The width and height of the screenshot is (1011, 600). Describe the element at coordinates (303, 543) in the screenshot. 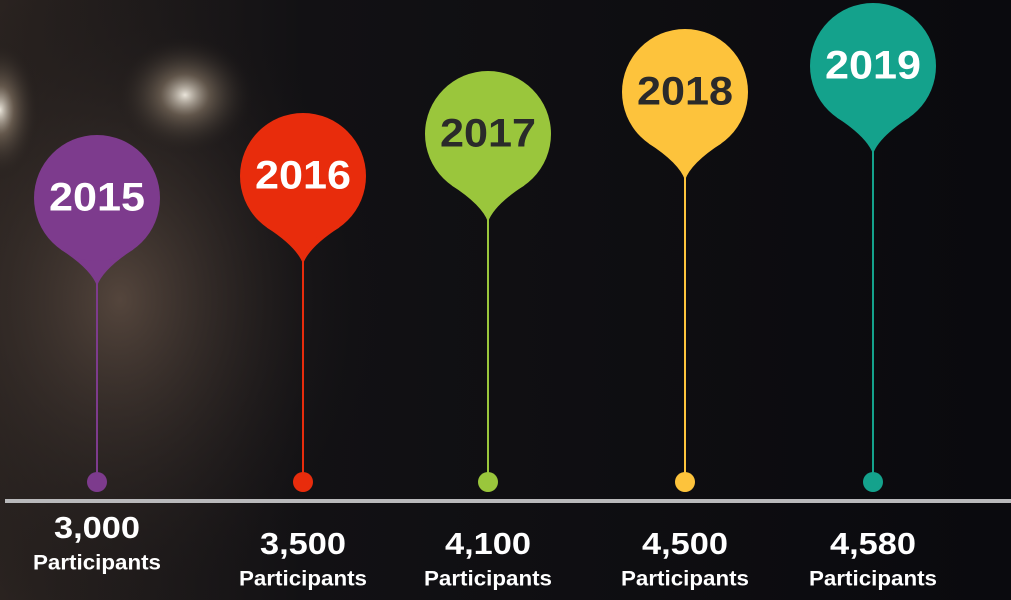

I see `participant-count: 3,500` at that location.